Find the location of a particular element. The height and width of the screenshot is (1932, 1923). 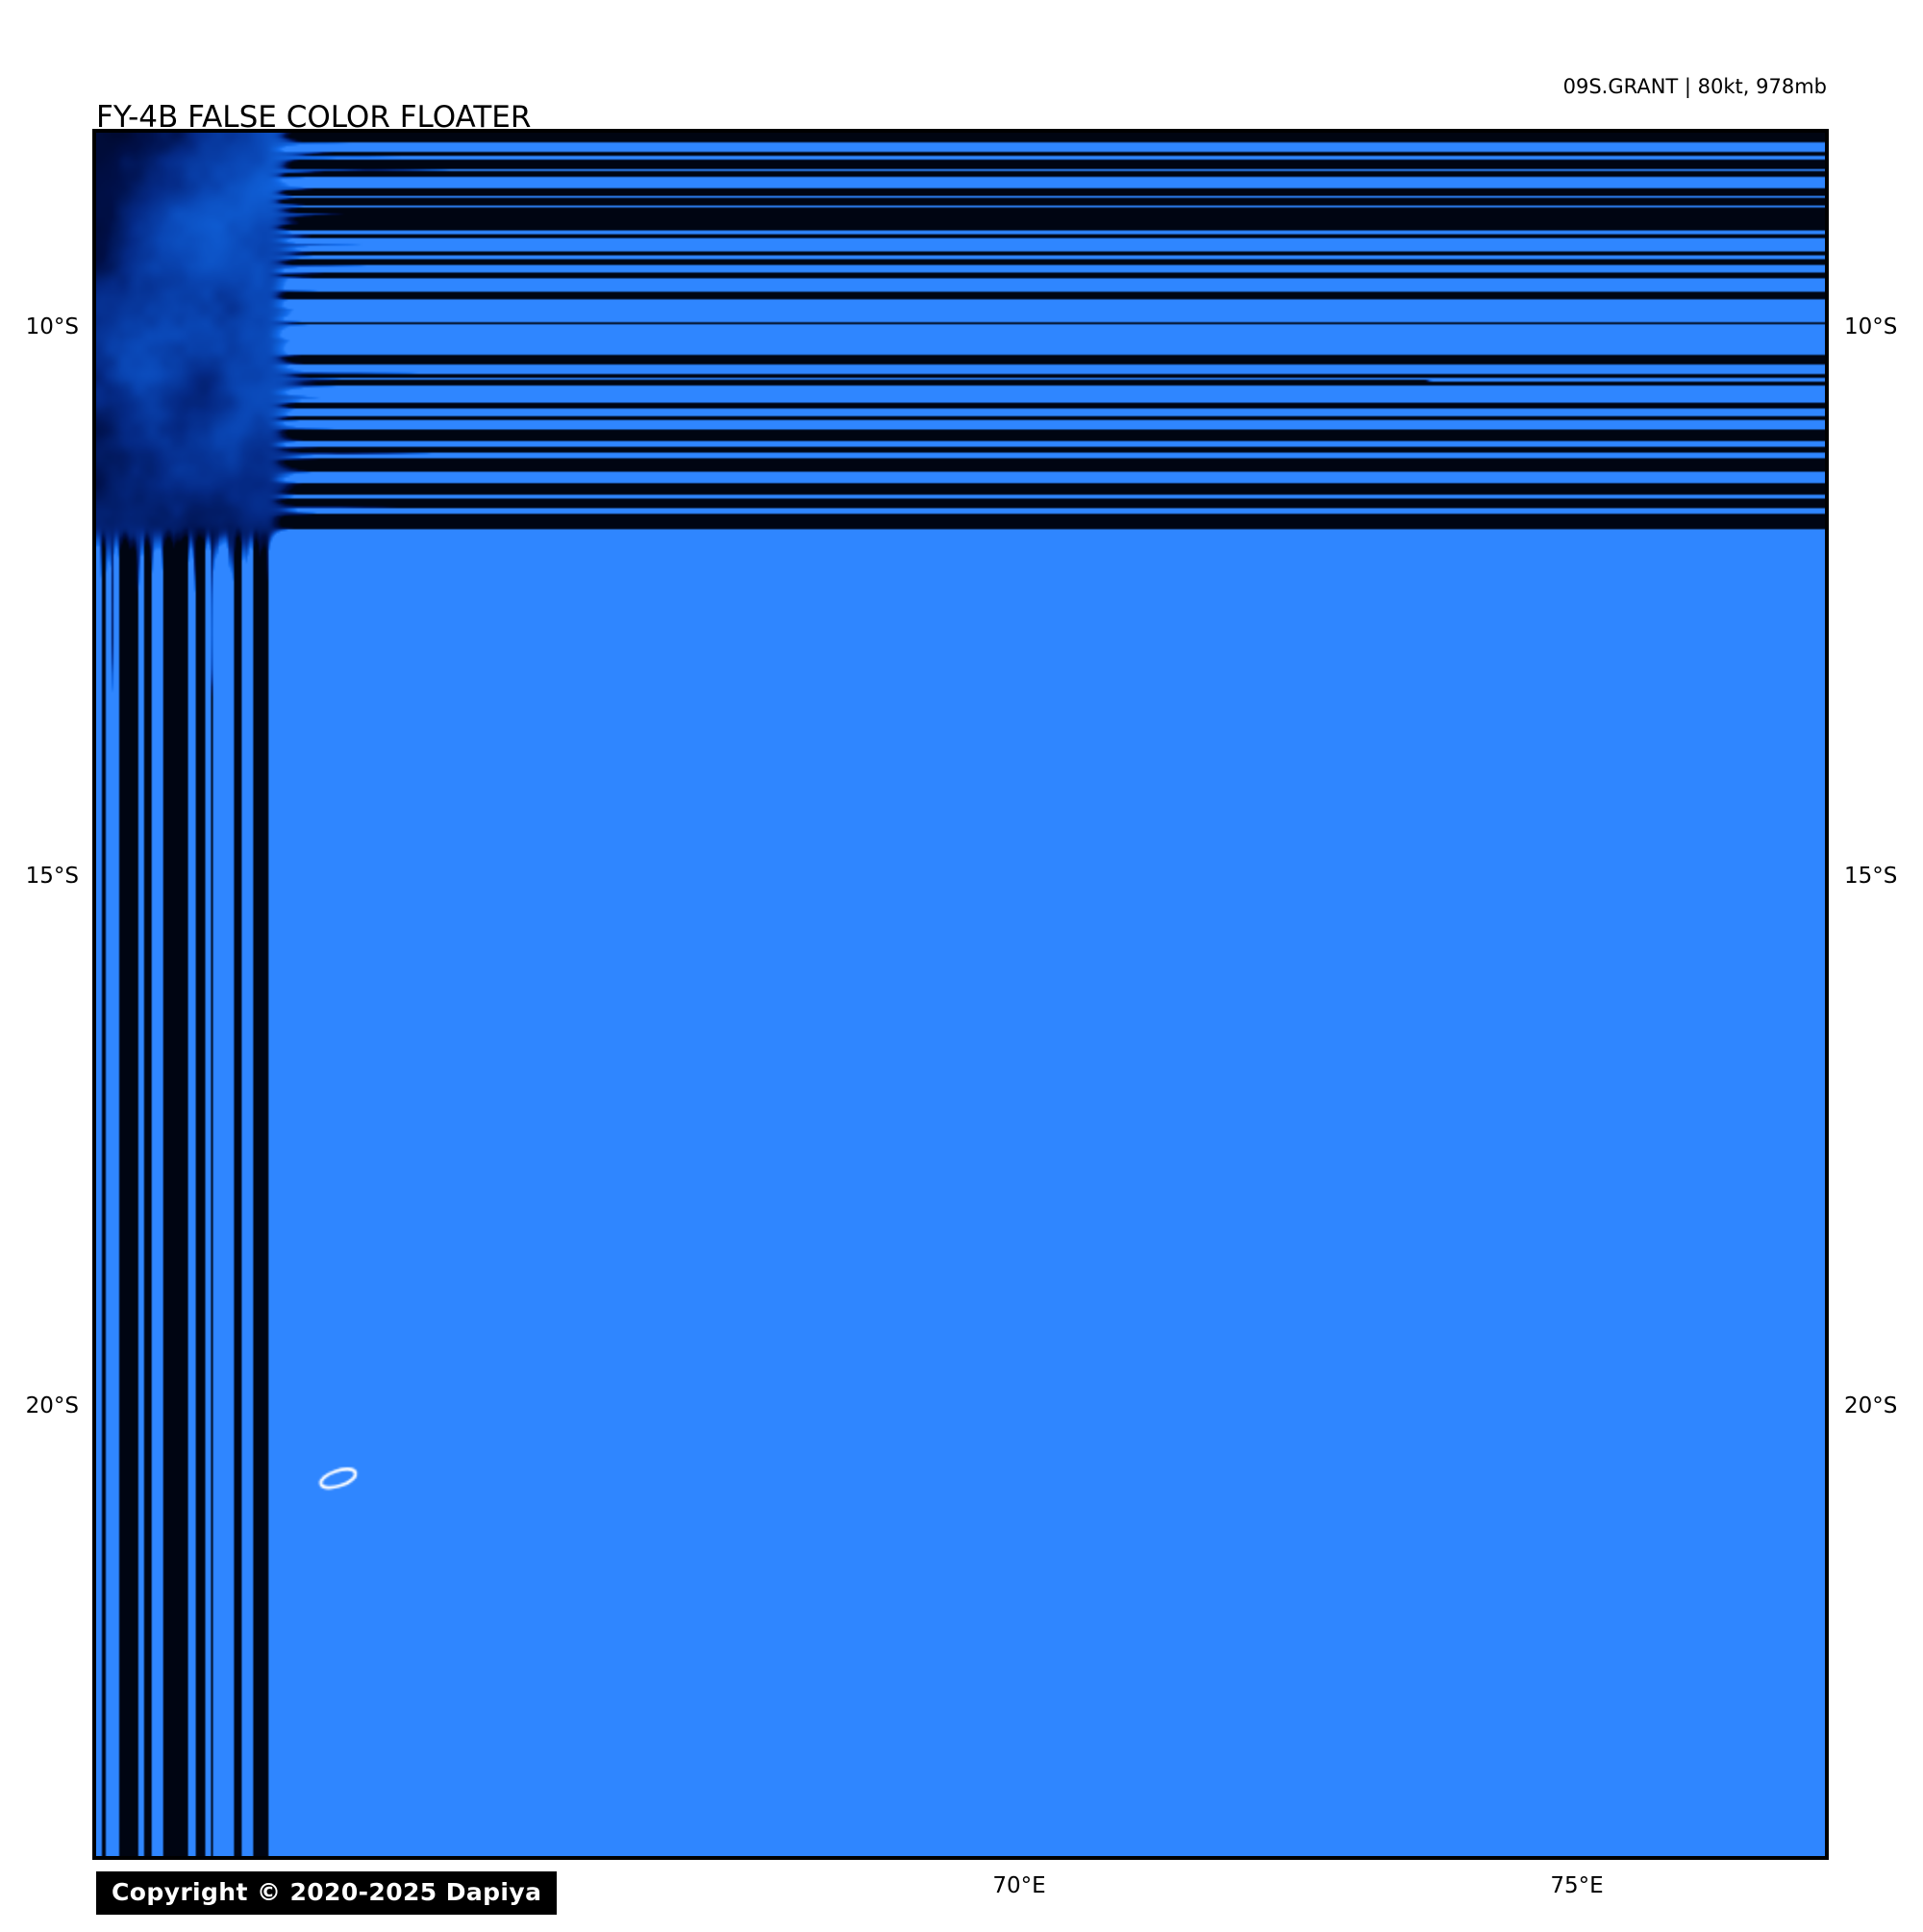

lat-tick-left-0: 10°S is located at coordinates (52, 326).